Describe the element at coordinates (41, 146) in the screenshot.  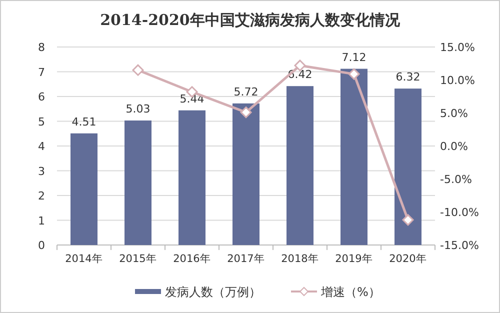
I see `y-tick-label: 4` at that location.